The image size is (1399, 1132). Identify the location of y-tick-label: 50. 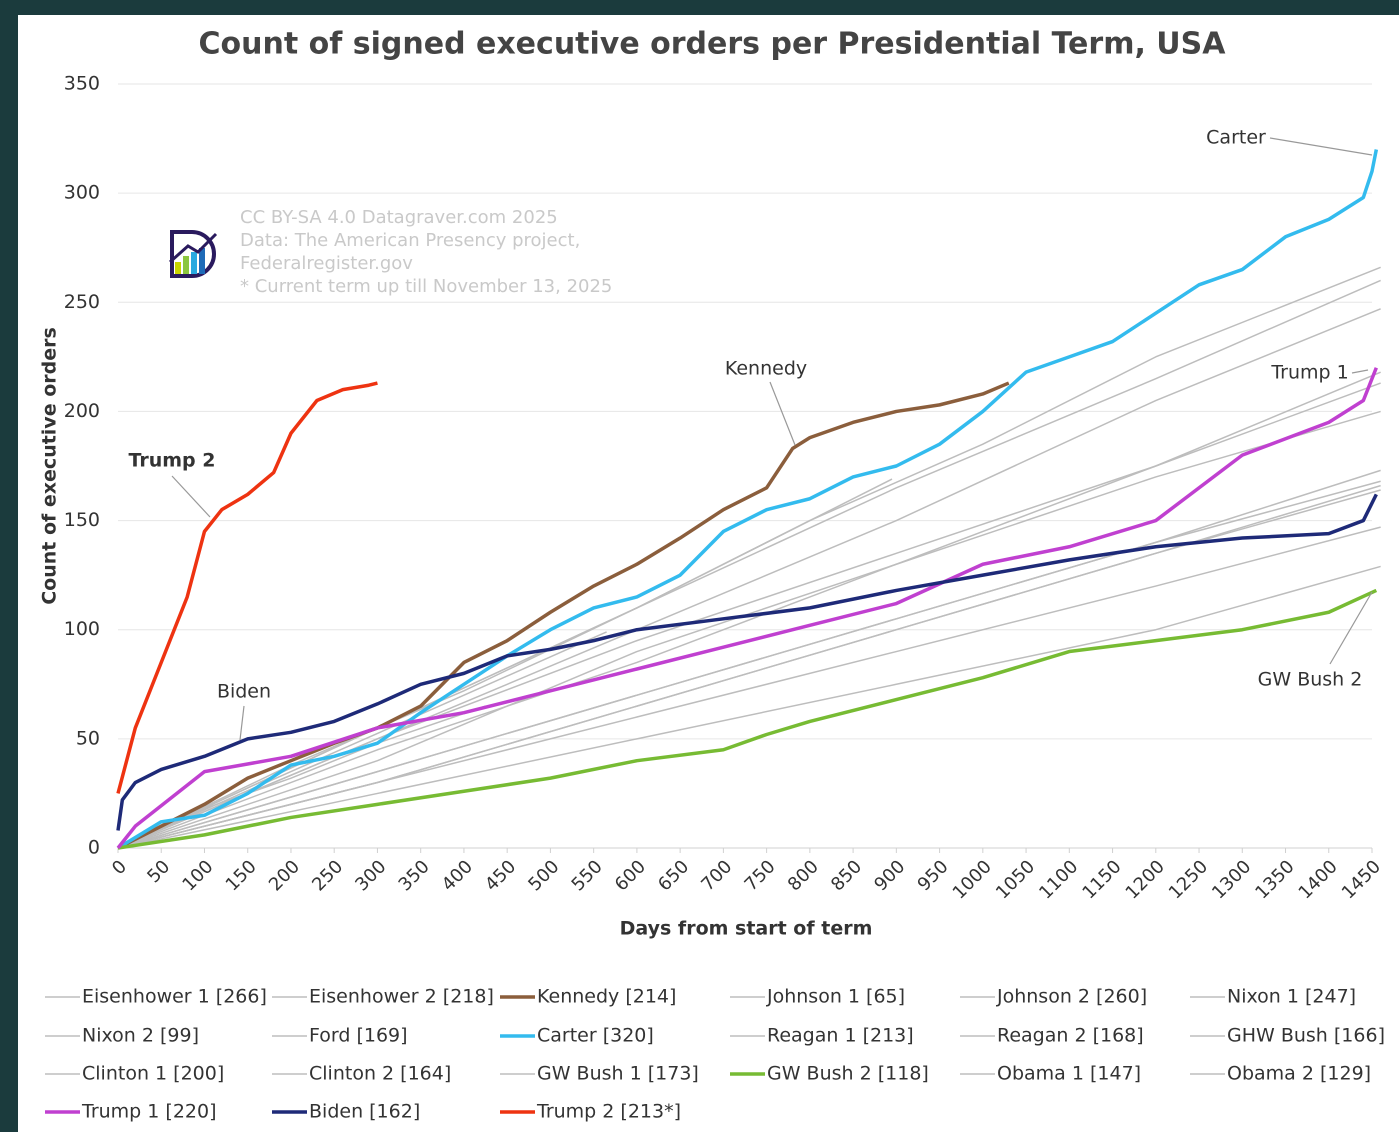
(88, 738).